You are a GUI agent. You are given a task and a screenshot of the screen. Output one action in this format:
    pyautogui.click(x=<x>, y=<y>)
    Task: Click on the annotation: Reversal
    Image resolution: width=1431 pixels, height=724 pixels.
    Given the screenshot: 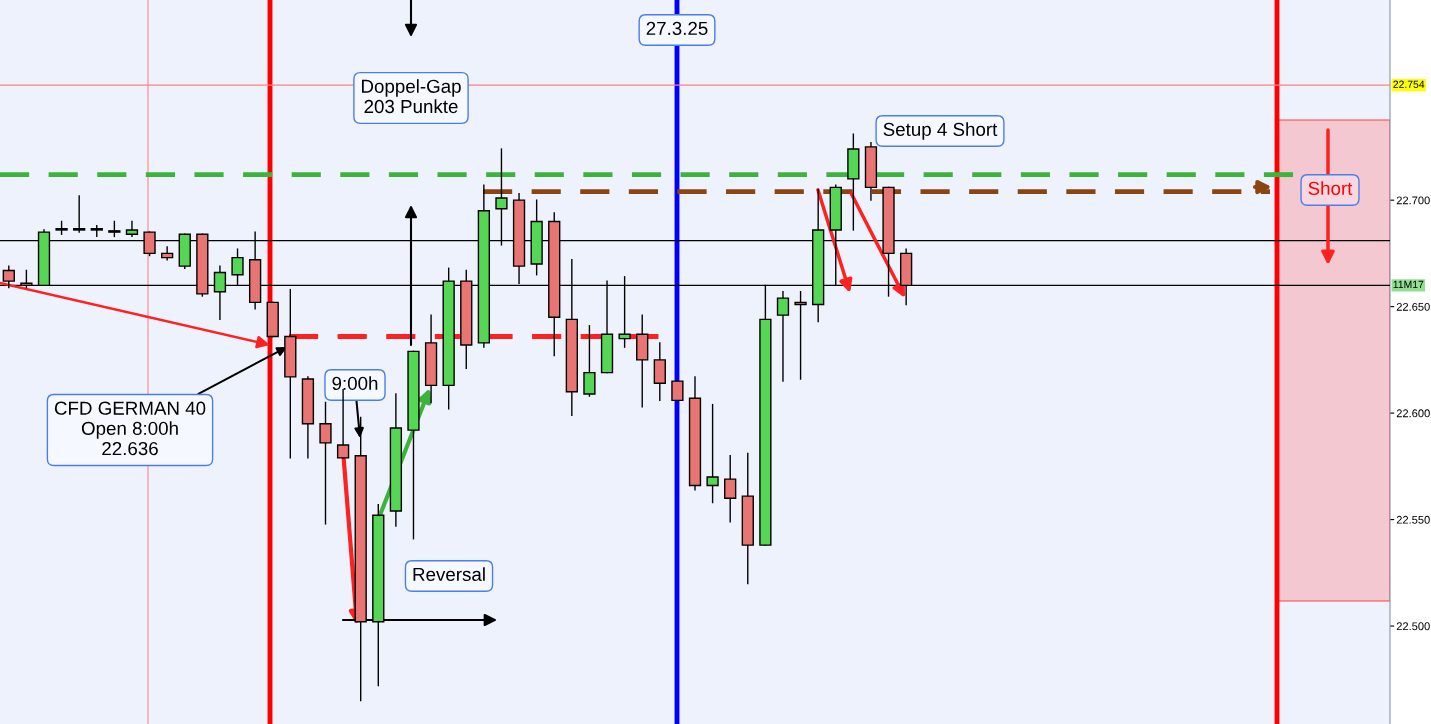 What is the action you would take?
    pyautogui.click(x=449, y=574)
    